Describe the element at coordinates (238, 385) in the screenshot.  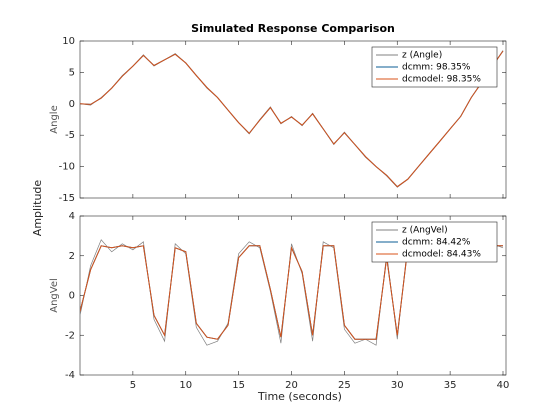
I see `x-tick-label: 15` at that location.